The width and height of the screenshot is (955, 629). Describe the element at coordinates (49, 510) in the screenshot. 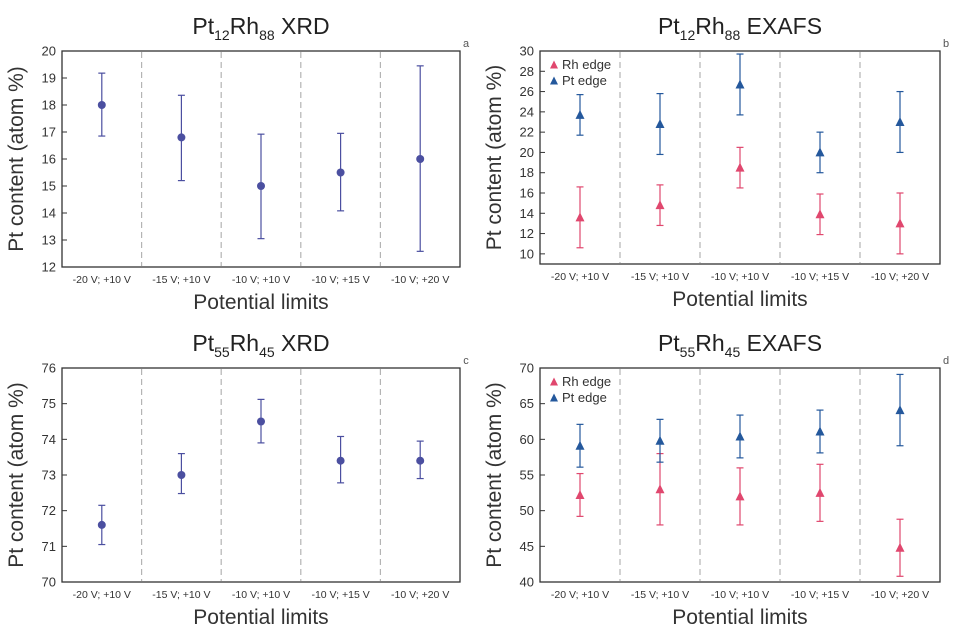

I see `y-tick-label: 72` at that location.